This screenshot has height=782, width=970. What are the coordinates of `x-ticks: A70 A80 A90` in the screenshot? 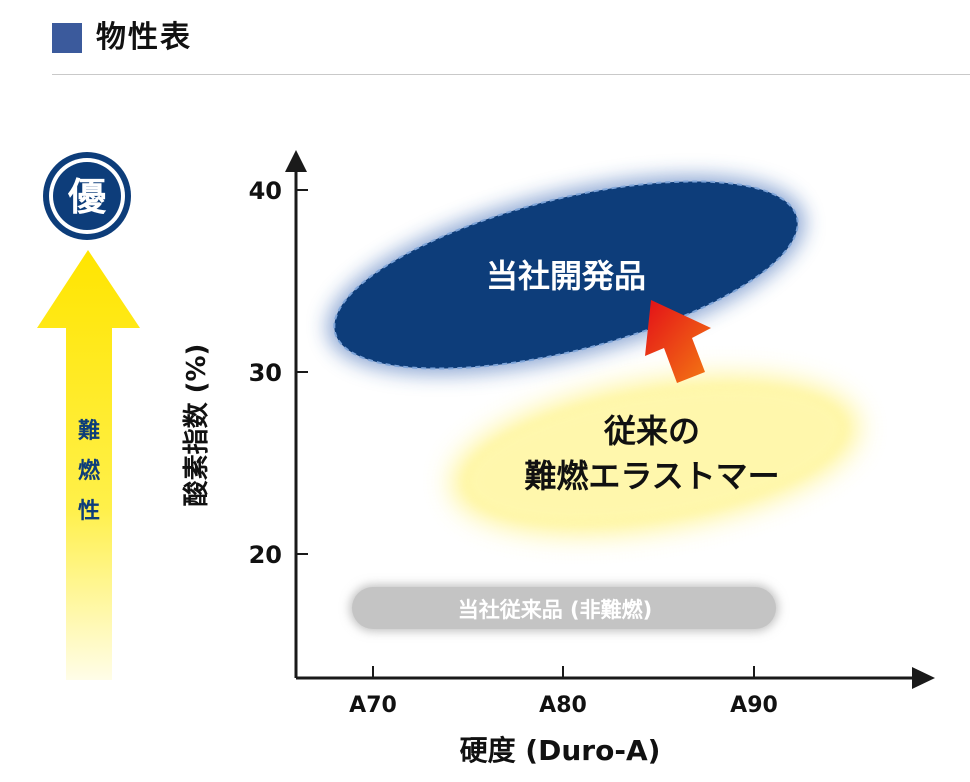 It's located at (563, 692).